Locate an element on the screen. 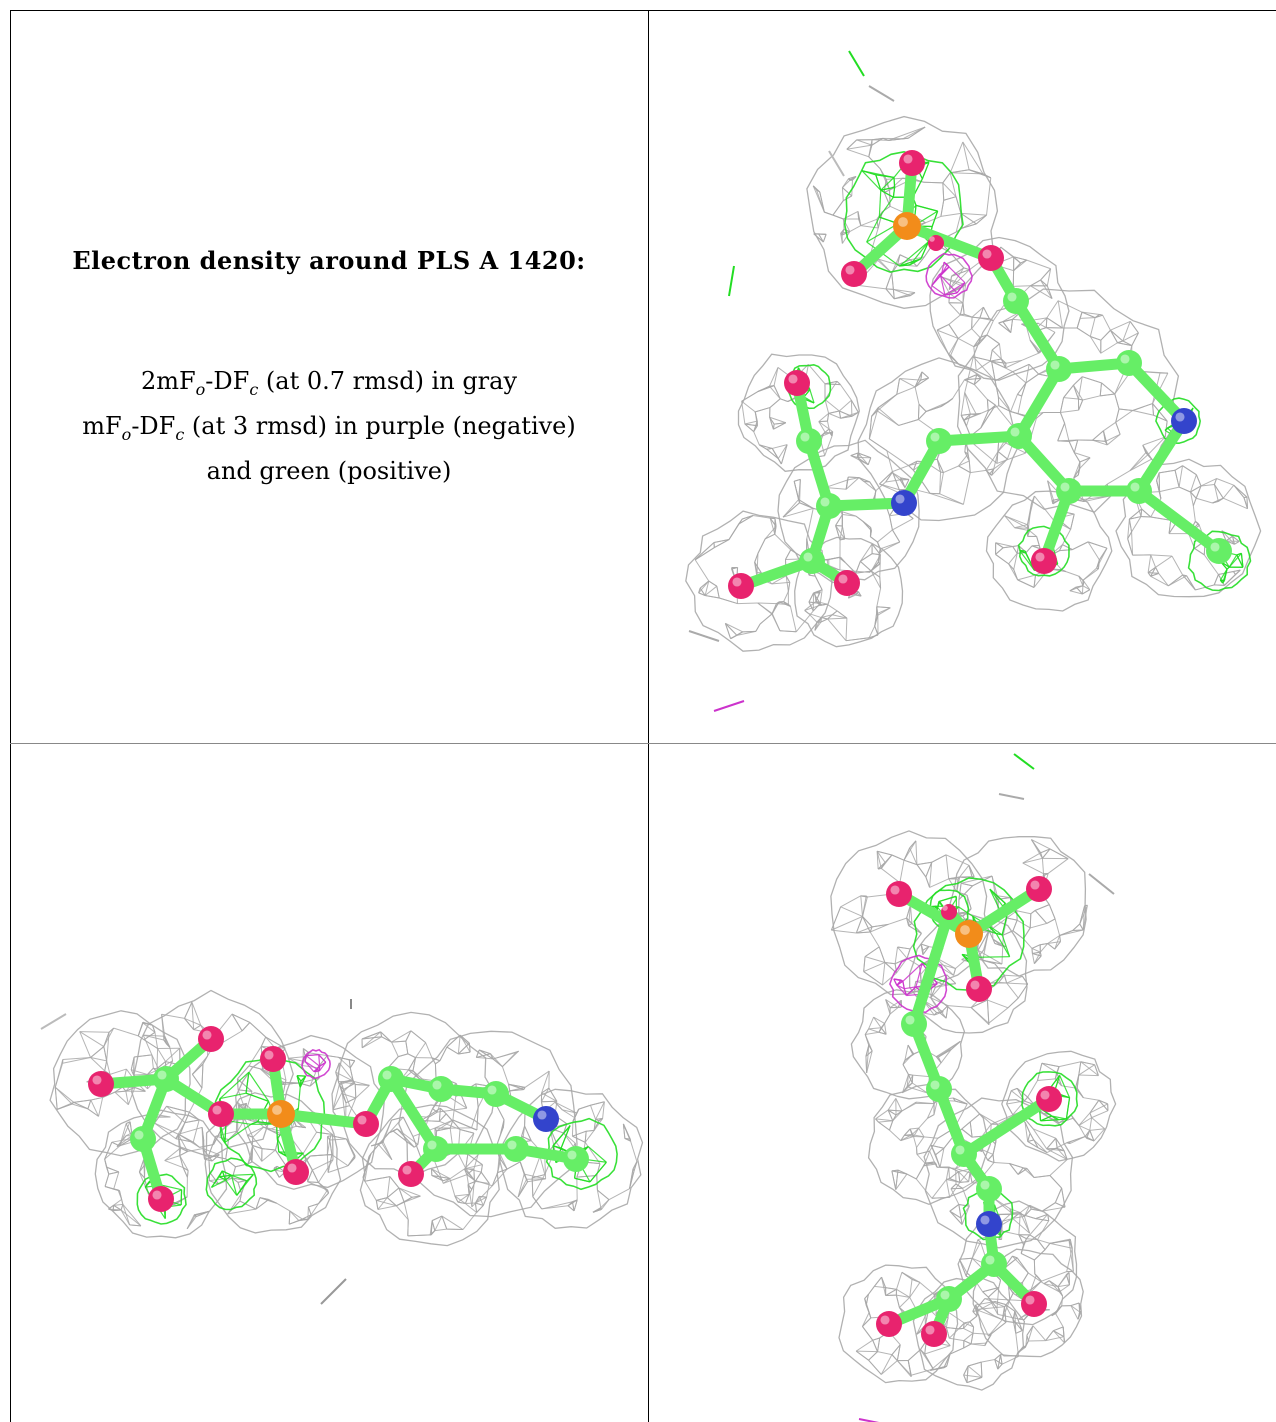  figure-title: Electron density around PLS A 1420: is located at coordinates (329, 260).